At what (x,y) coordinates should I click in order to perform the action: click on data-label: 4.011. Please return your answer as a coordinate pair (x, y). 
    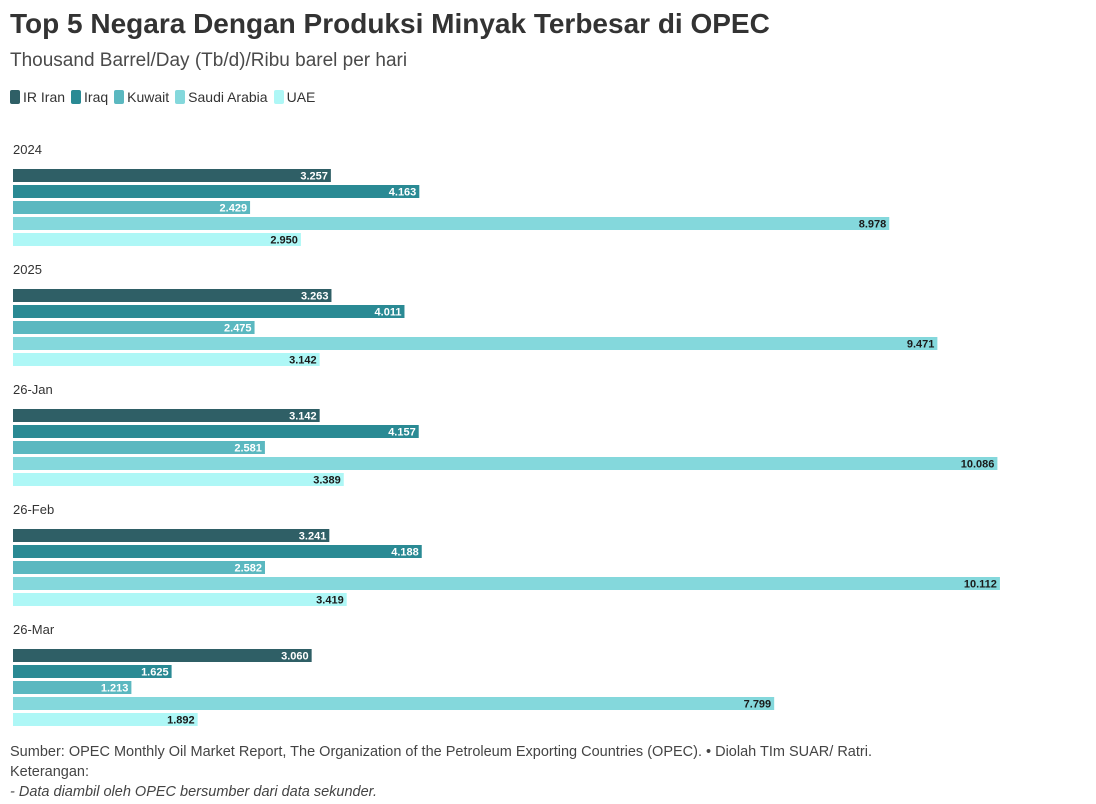
    Looking at the image, I should click on (388, 313).